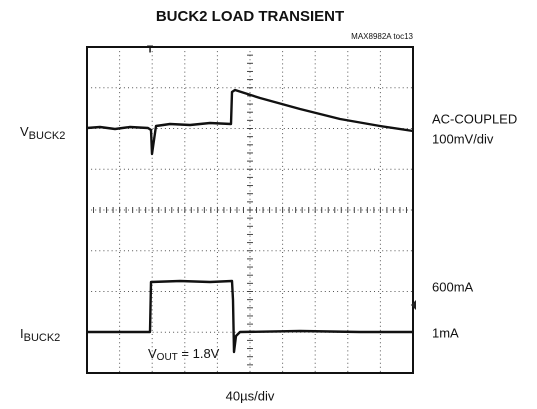 The image size is (537, 409). What do you see at coordinates (199, 353) in the screenshot?
I see `annotation-rest: = 1.8V` at bounding box center [199, 353].